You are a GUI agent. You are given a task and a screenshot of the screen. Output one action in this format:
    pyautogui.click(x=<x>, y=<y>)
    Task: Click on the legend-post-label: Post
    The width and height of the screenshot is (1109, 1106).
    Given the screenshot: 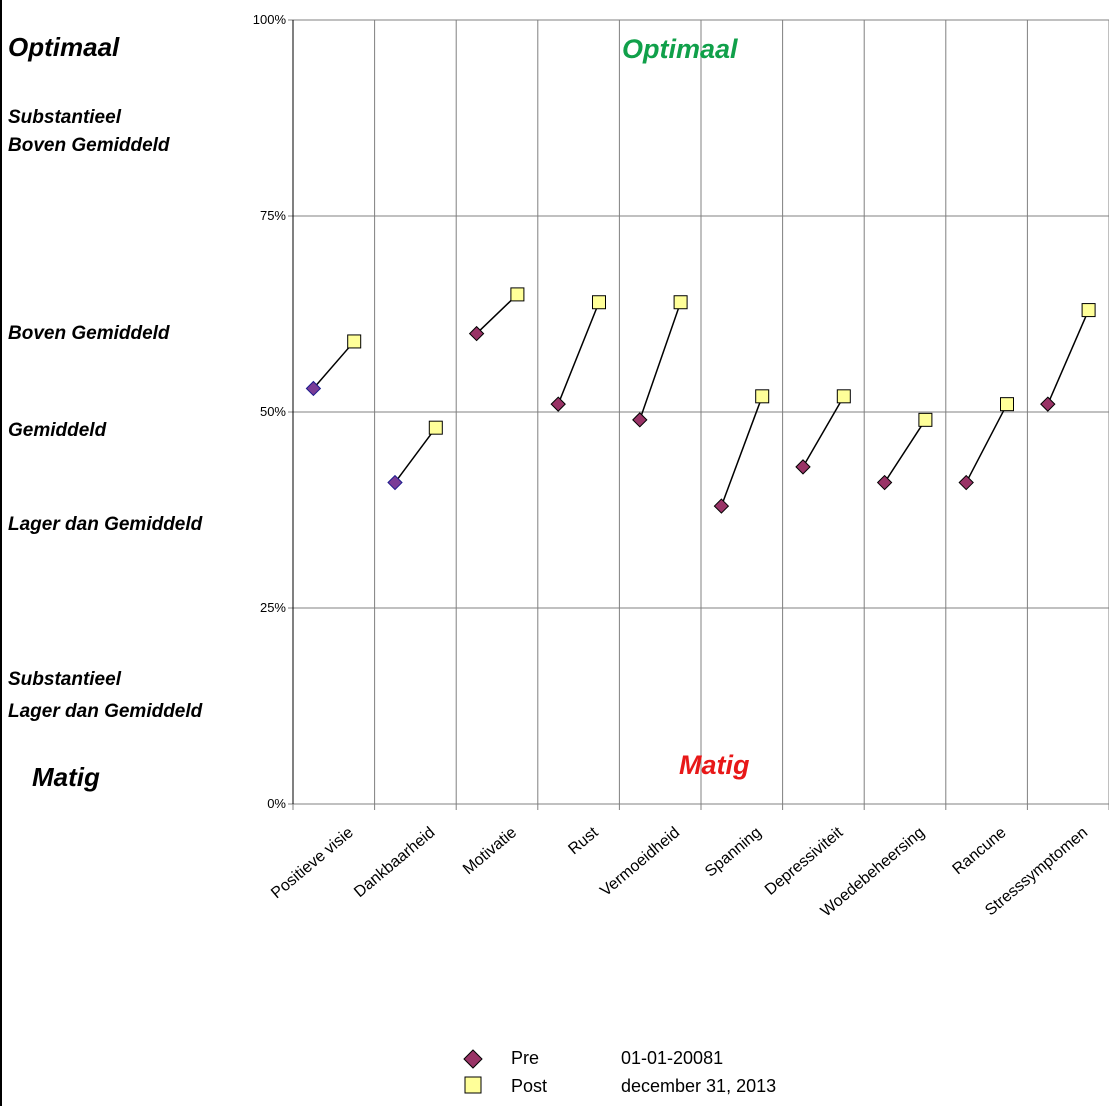 What is the action you would take?
    pyautogui.click(x=529, y=1086)
    